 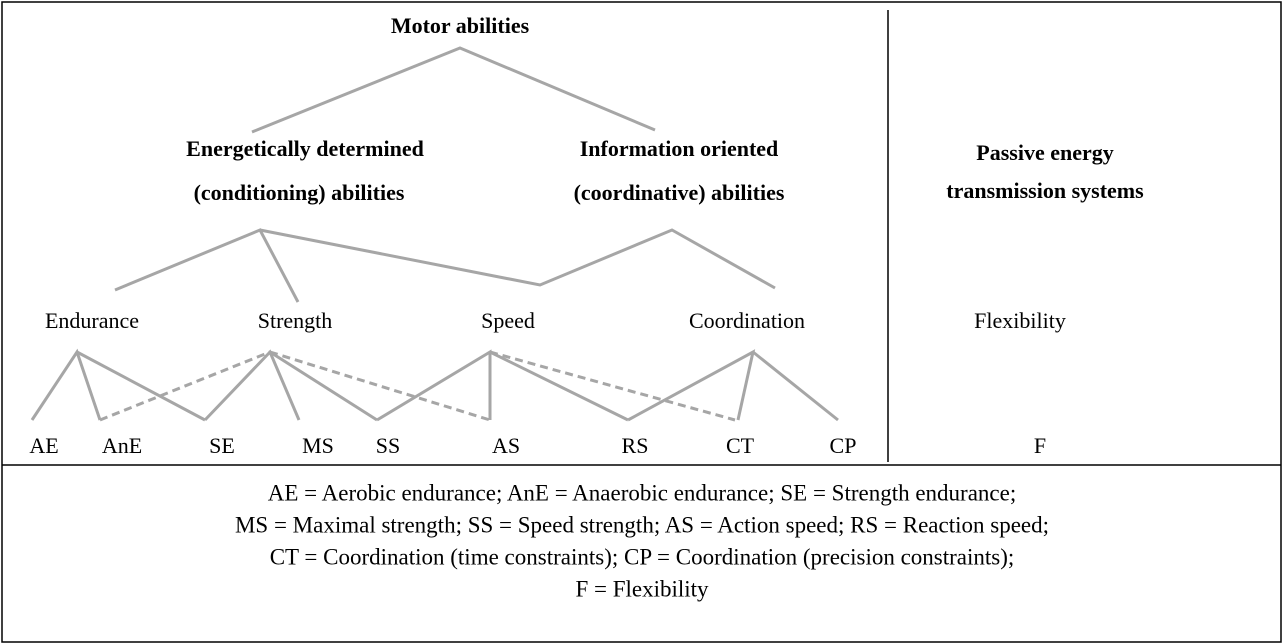 I want to click on group-label: Information oriented, so click(x=679, y=148).